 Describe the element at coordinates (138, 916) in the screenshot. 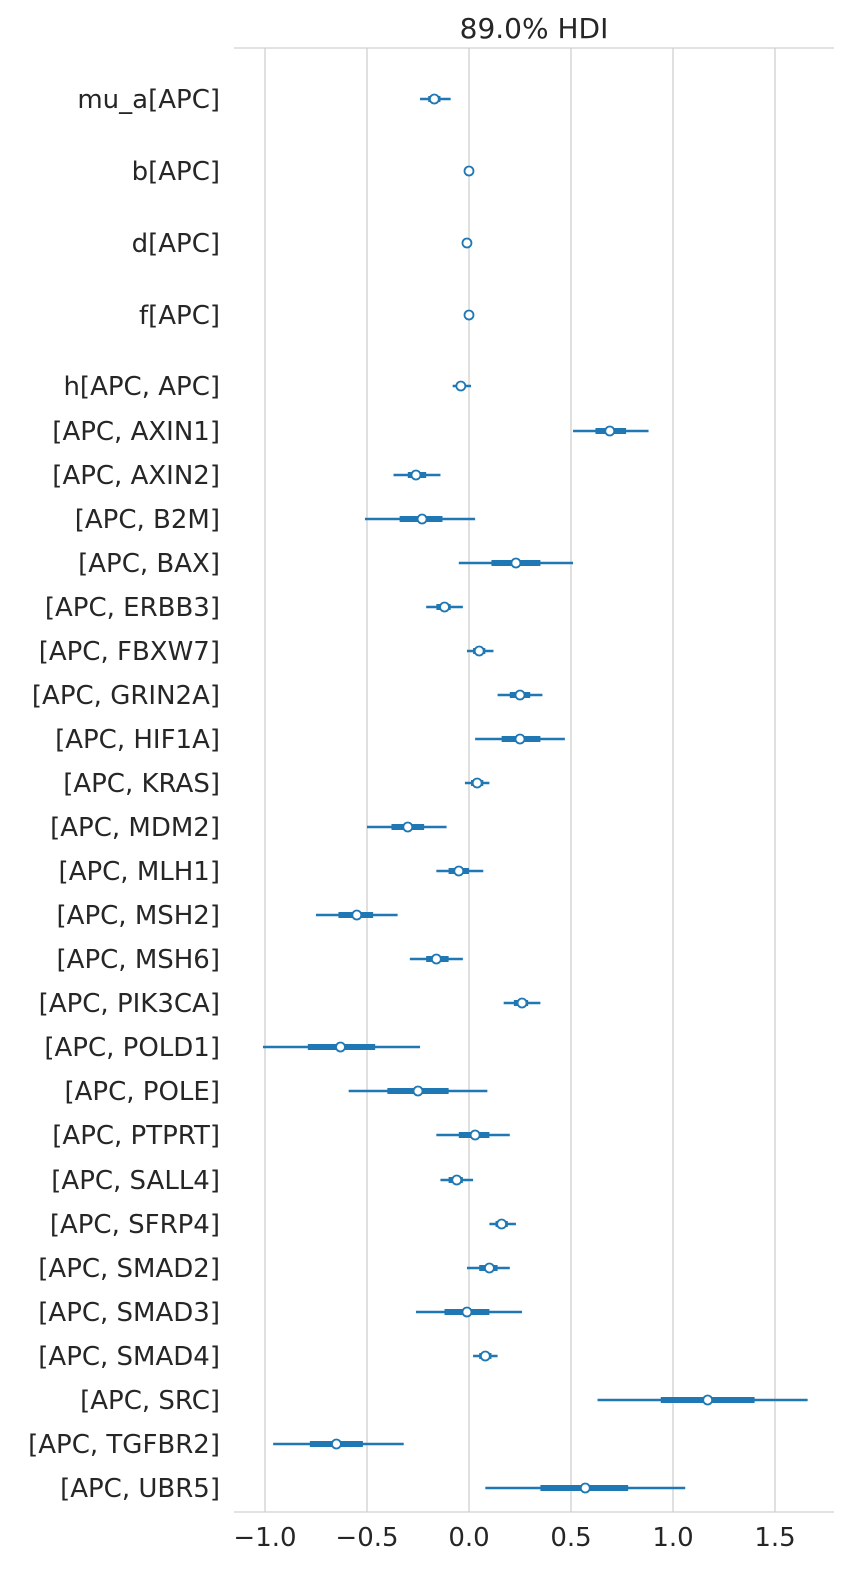

I see `row-label: [APC, MSH2]` at that location.